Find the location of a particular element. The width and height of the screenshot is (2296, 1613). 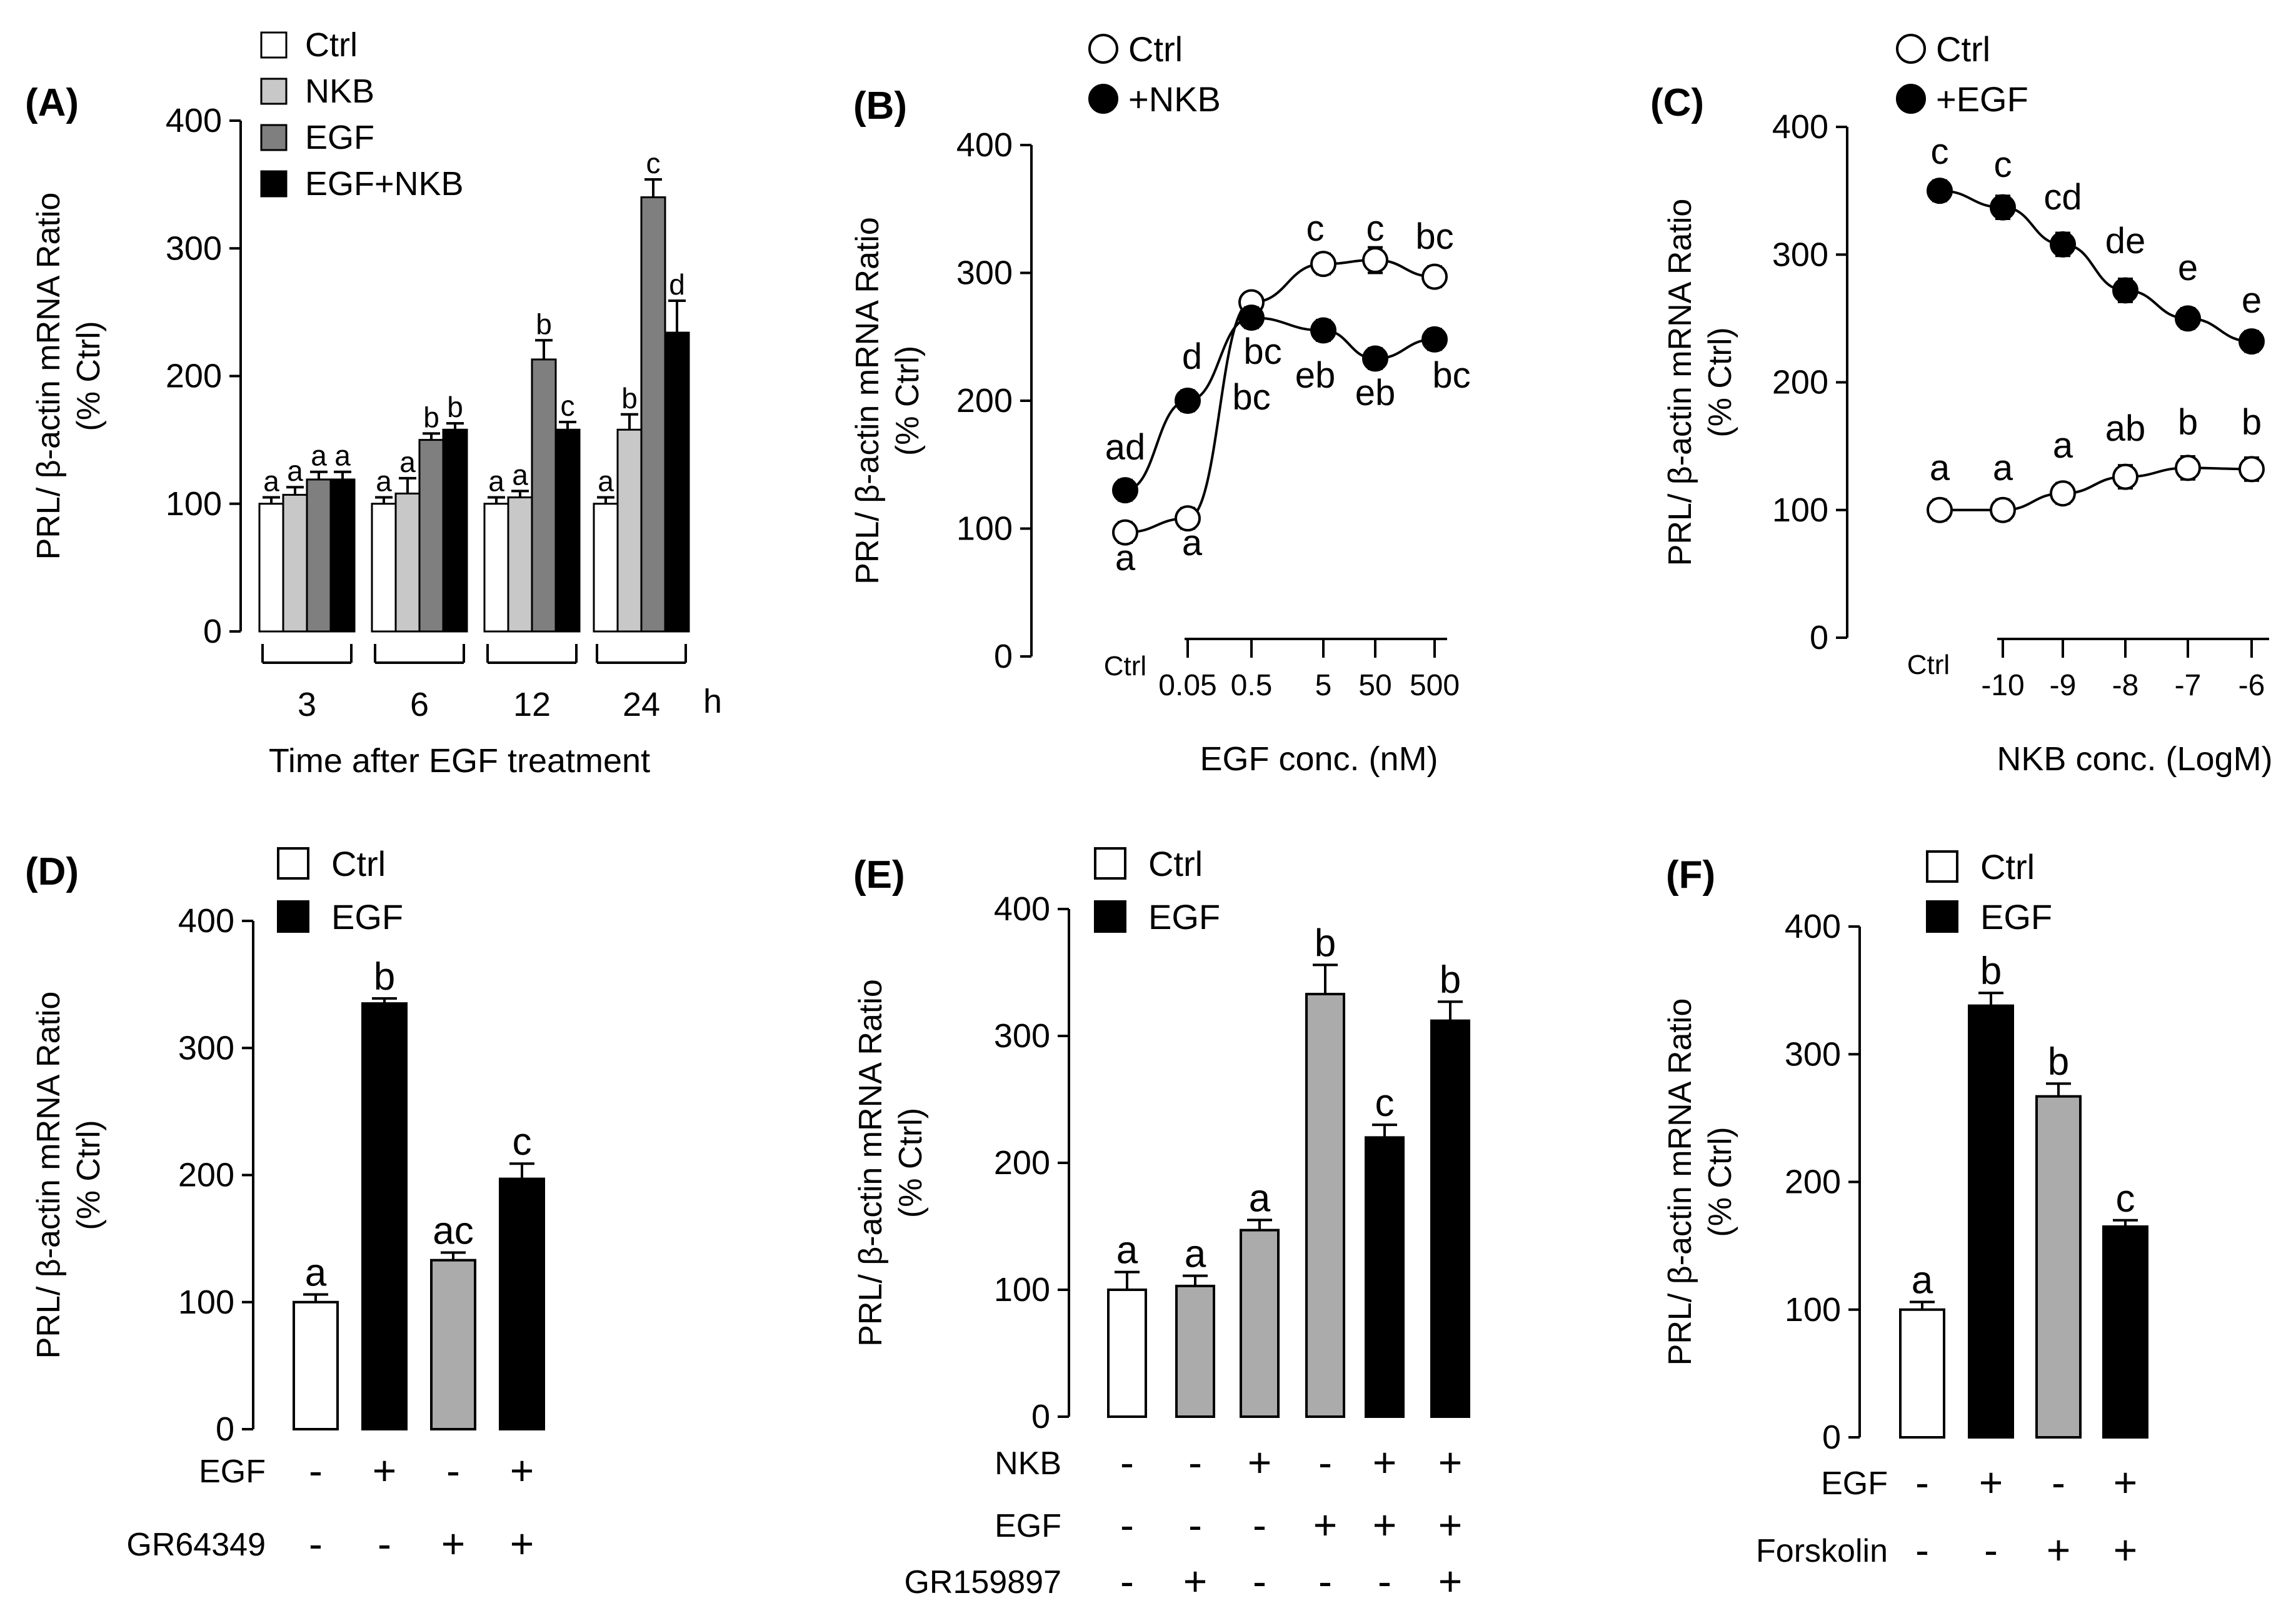

panel-label: (E) is located at coordinates (879, 875).